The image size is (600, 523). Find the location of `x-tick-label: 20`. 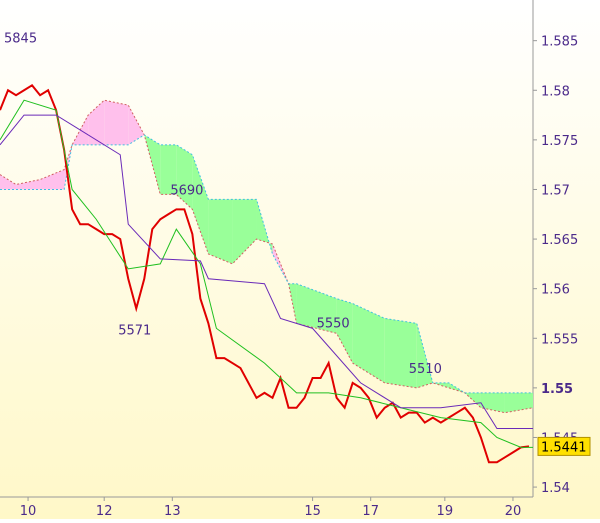

x-tick-label: 20 is located at coordinates (513, 511).